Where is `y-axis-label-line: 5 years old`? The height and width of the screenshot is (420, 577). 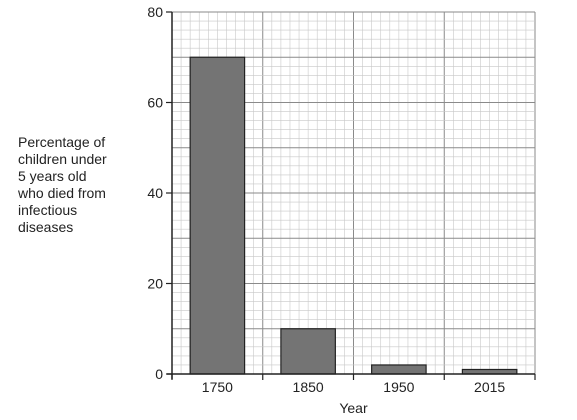 y-axis-label-line: 5 years old is located at coordinates (52, 176).